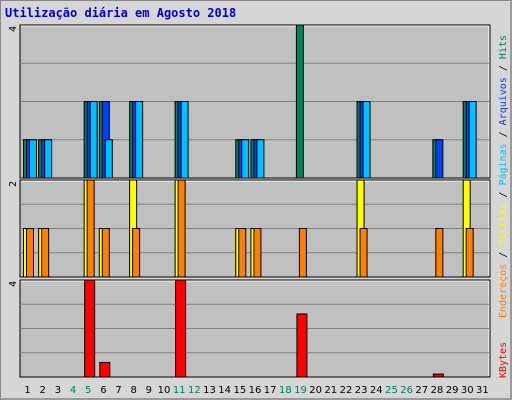 The height and width of the screenshot is (400, 512). Describe the element at coordinates (270, 390) in the screenshot. I see `x-tick-label-day-17: 17` at that location.